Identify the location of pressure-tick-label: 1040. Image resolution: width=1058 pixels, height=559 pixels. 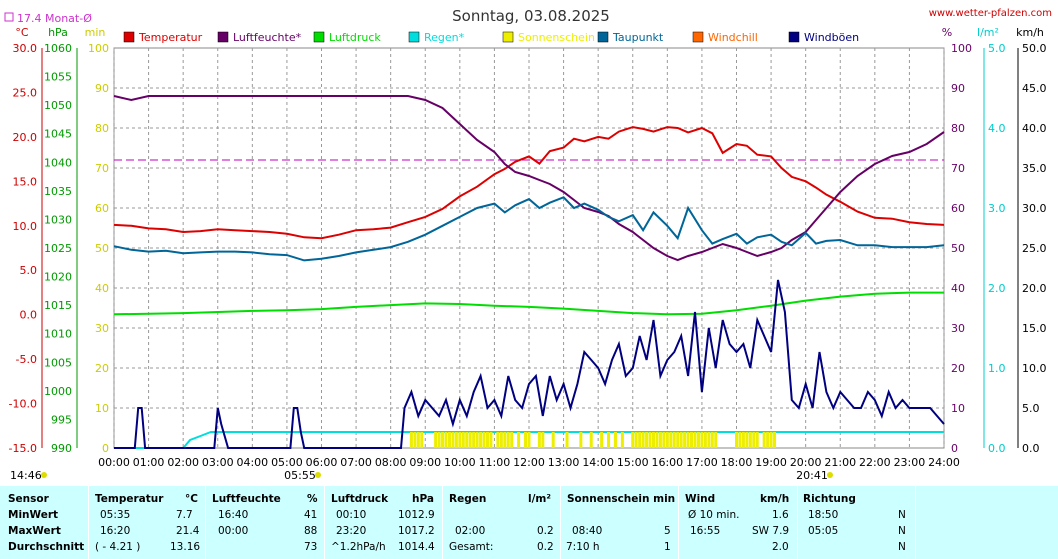
(58, 162).